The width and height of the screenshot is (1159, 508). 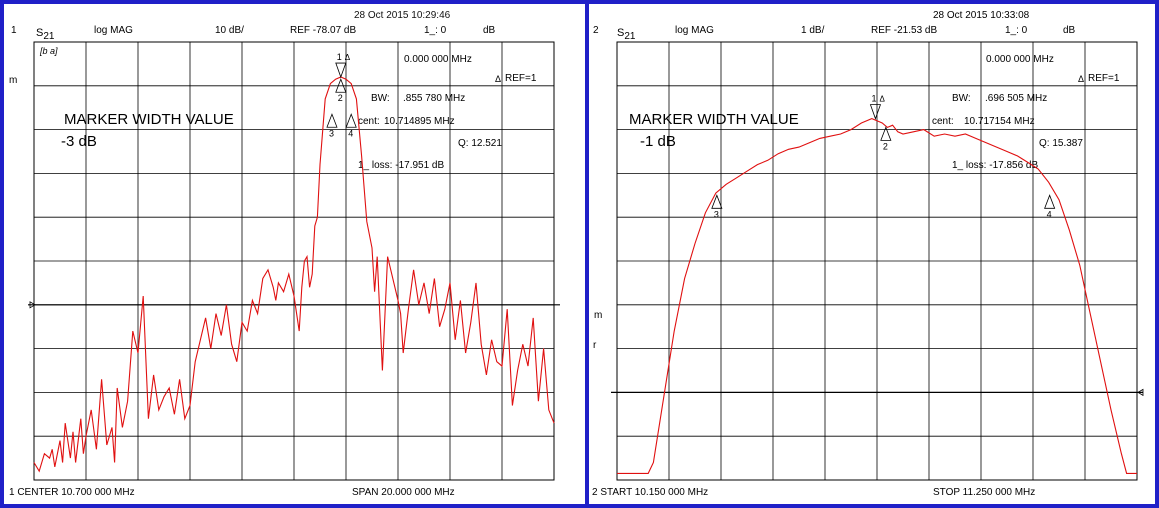 I want to click on cent-value: 10.717154 MHz, so click(x=999, y=121).